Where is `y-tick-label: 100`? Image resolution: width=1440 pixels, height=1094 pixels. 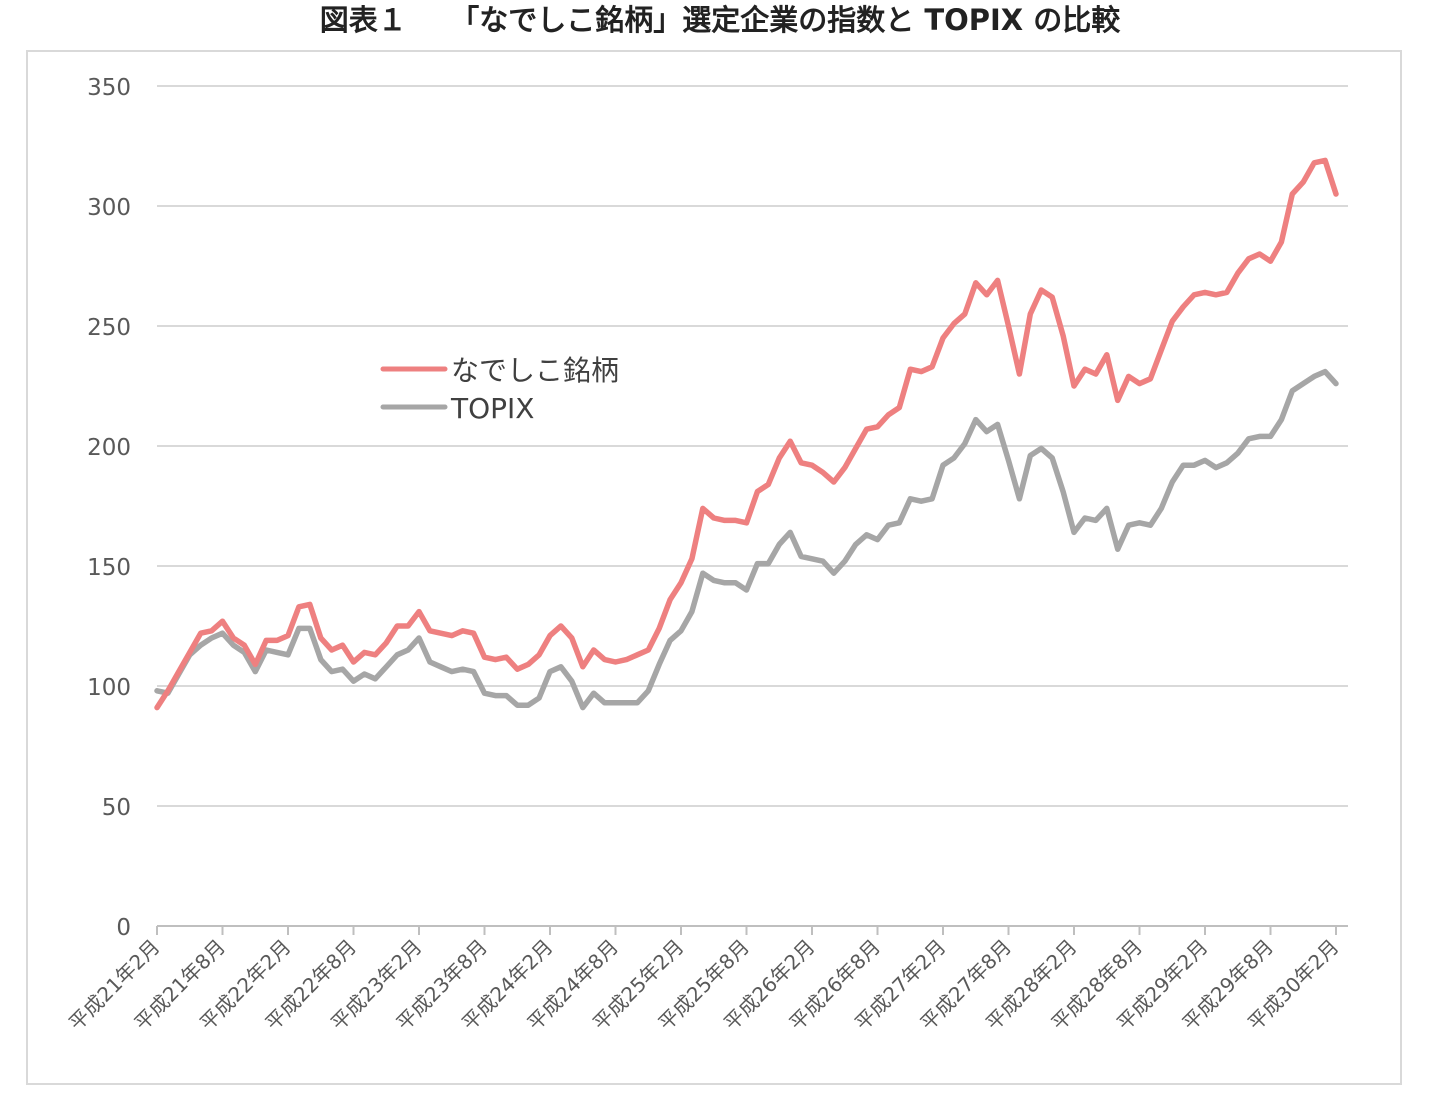 y-tick-label: 100 is located at coordinates (109, 688).